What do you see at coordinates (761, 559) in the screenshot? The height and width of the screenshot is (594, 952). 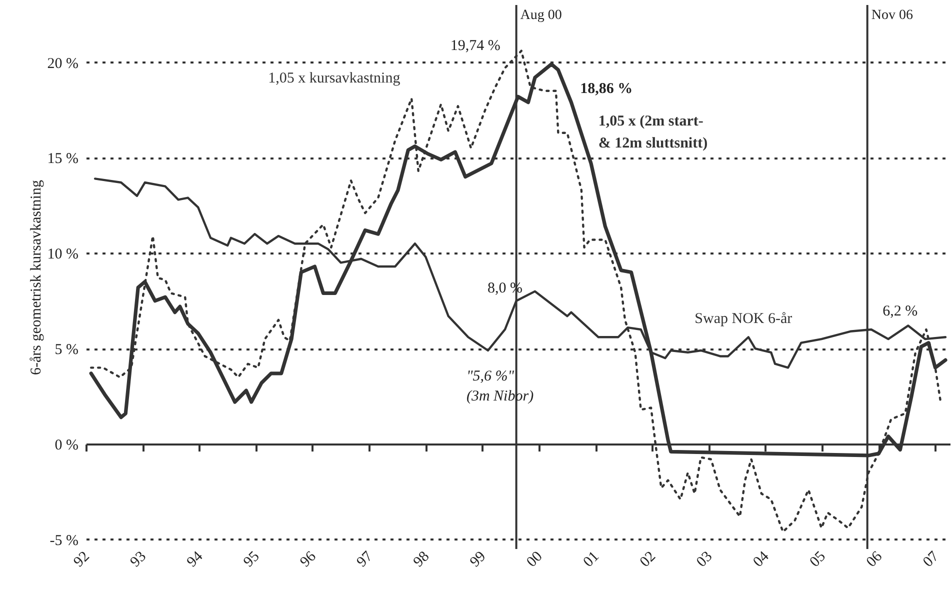 I see `x-tick-label: 04` at bounding box center [761, 559].